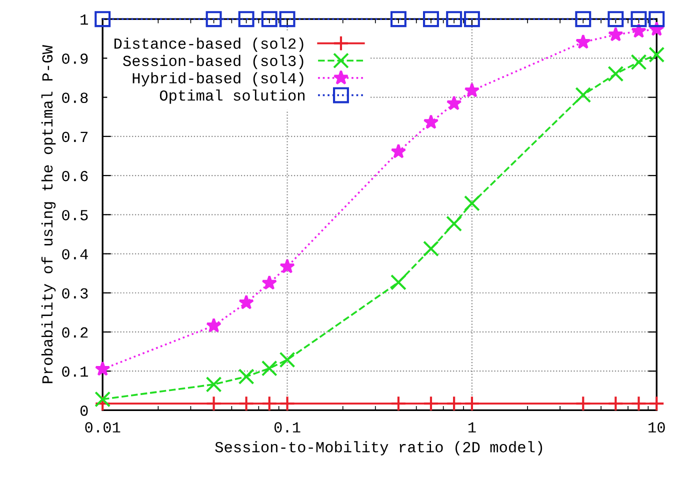 This screenshot has width=684, height=477. I want to click on y-tick-label: 0.1, so click(75, 371).